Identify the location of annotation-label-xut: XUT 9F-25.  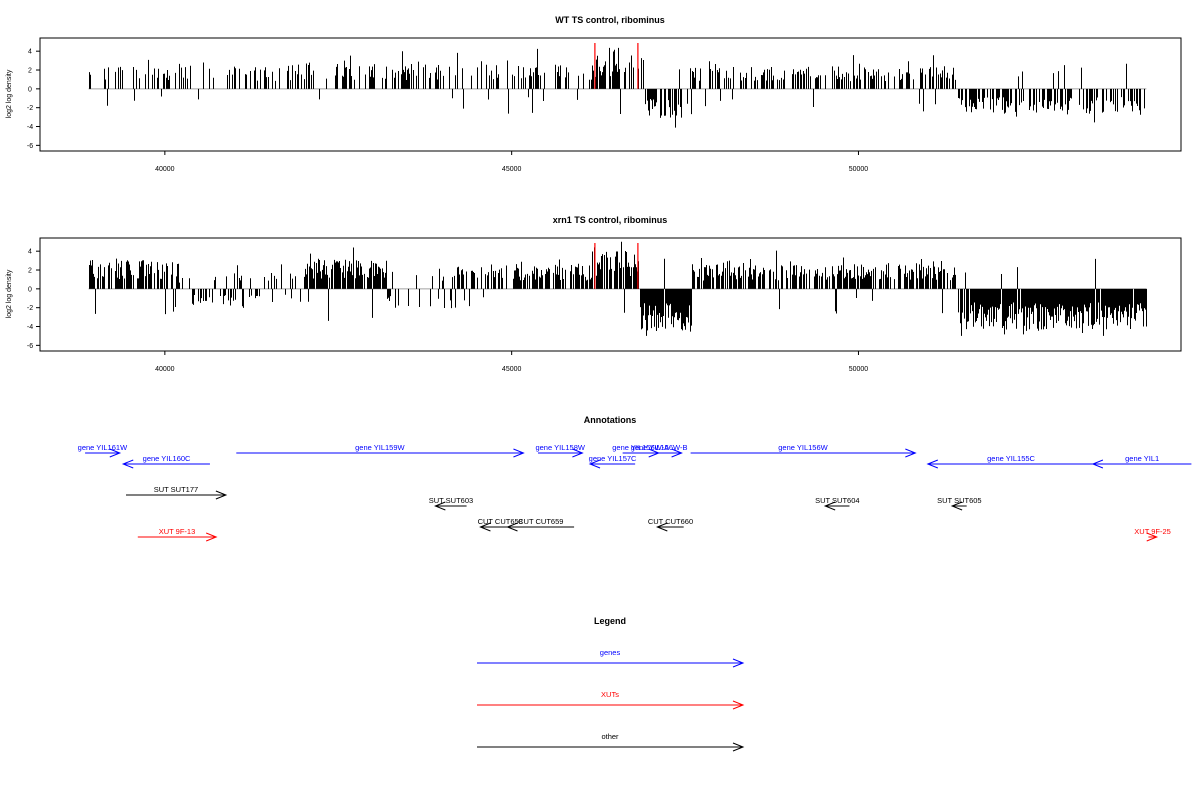
(1152, 531).